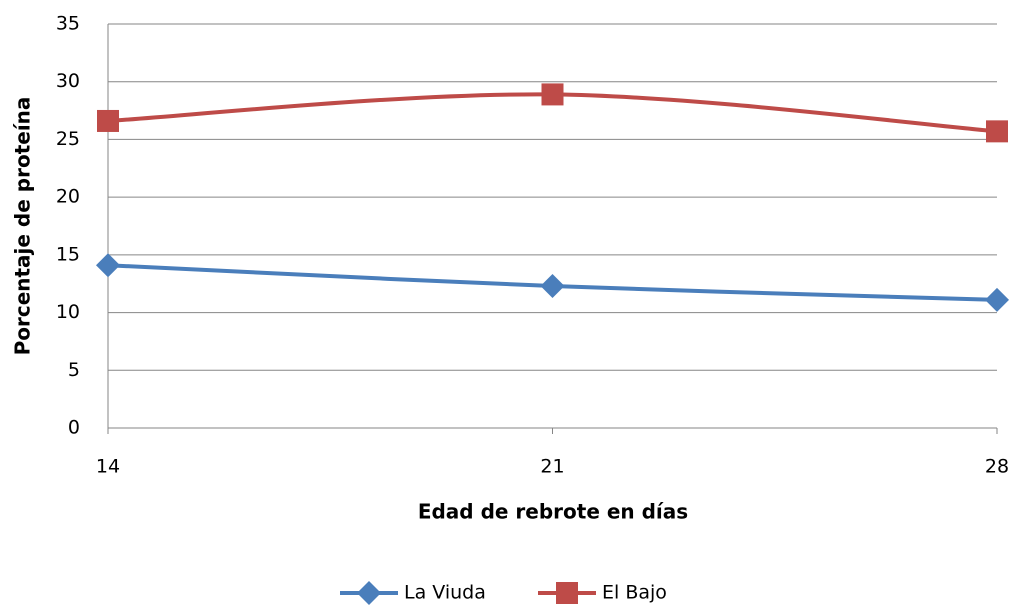 The image size is (1016, 612). Describe the element at coordinates (445, 593) in the screenshot. I see `legend-label: La Viuda` at that location.